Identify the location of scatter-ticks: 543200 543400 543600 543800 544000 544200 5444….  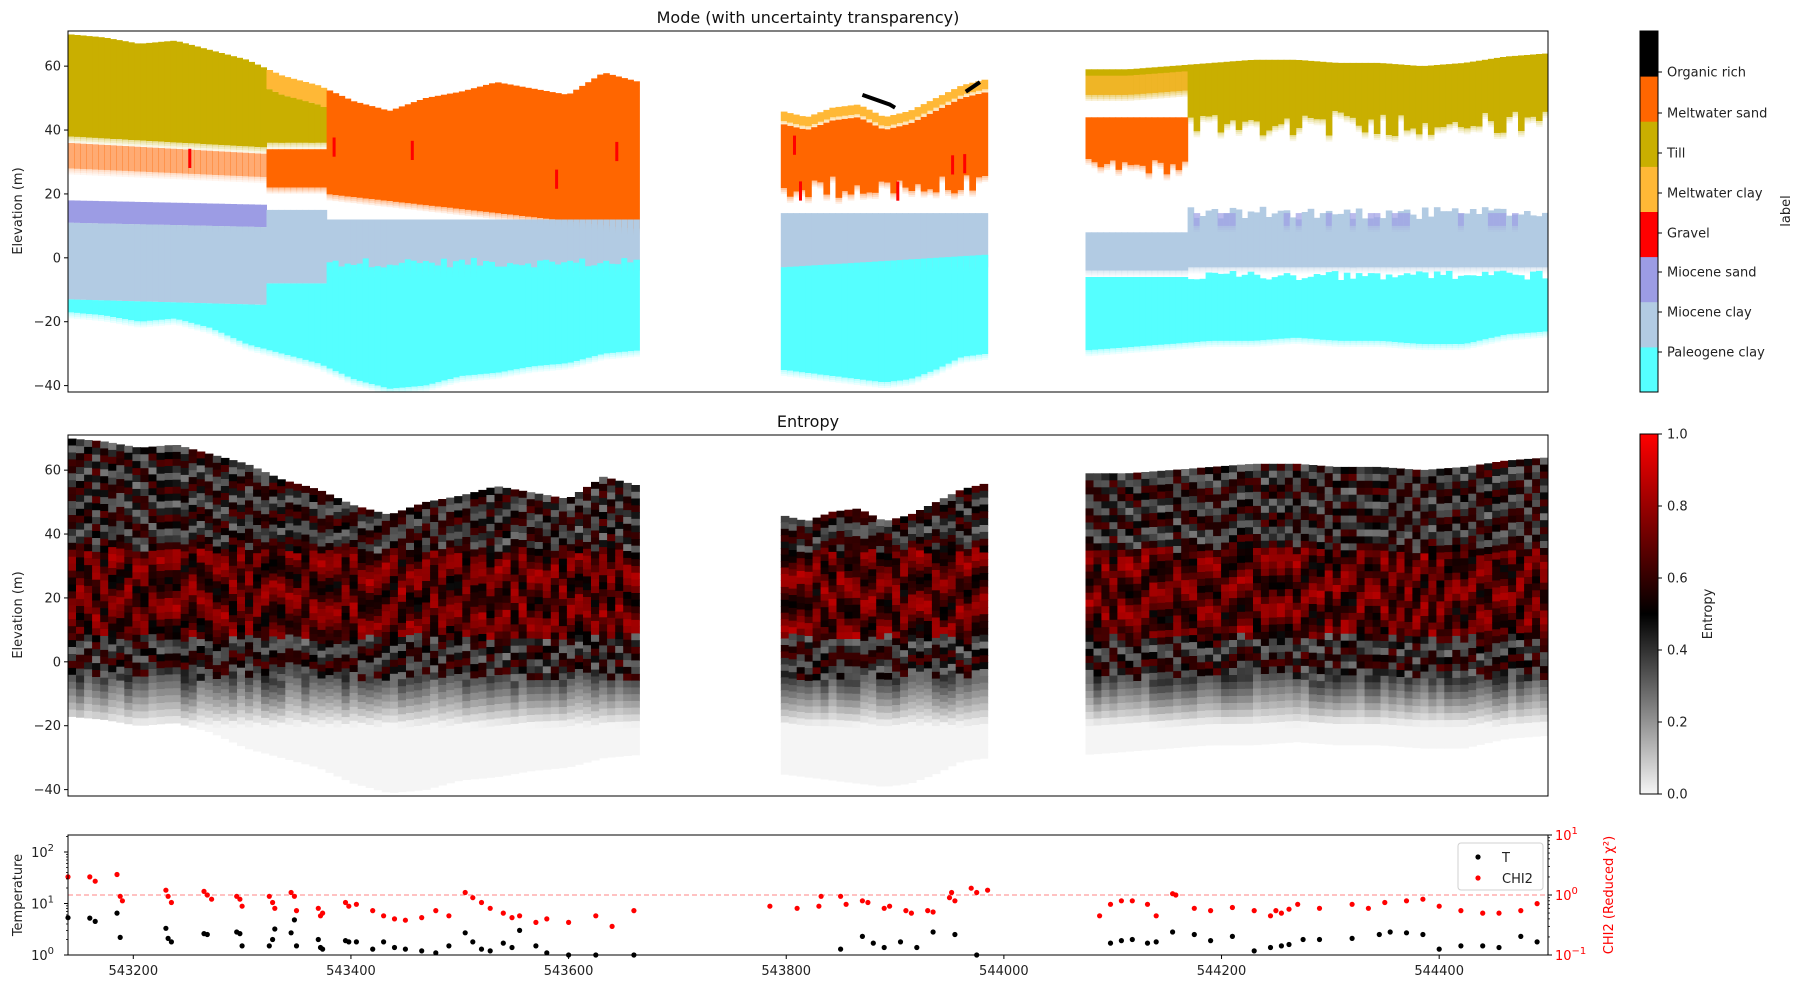
(808, 902).